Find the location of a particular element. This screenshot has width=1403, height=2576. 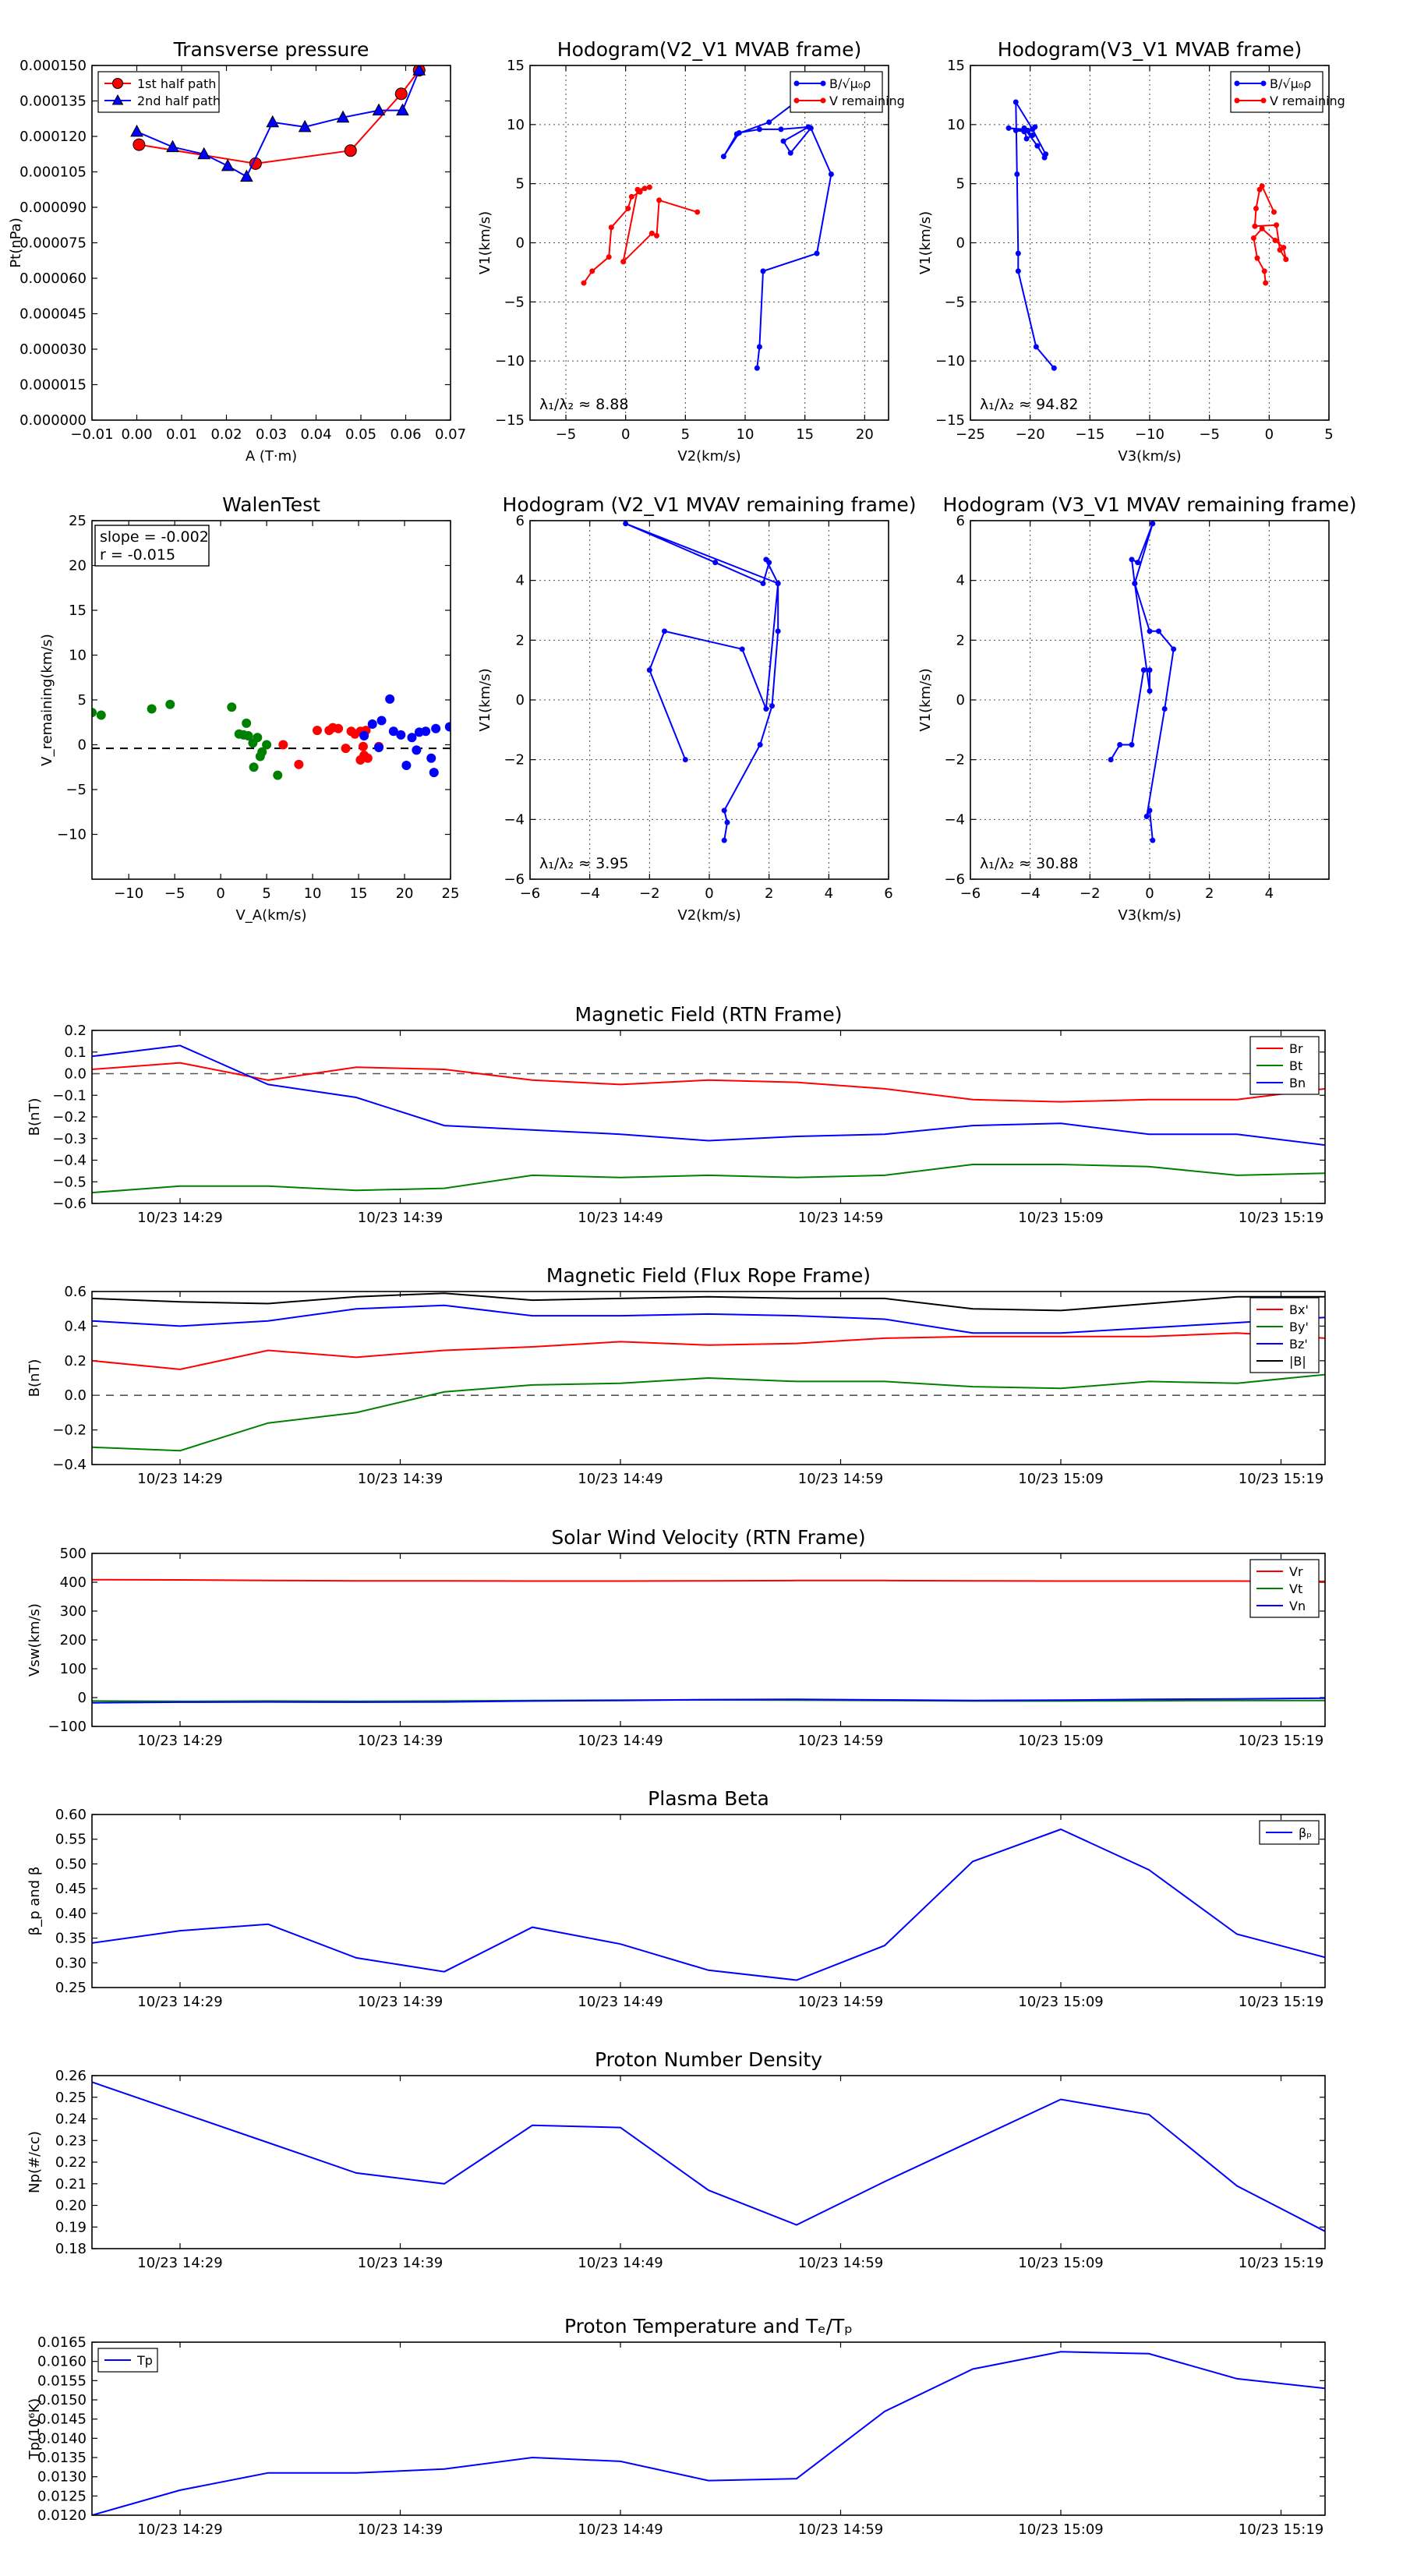

bfield_rtn-series-br is located at coordinates (708, 1082).